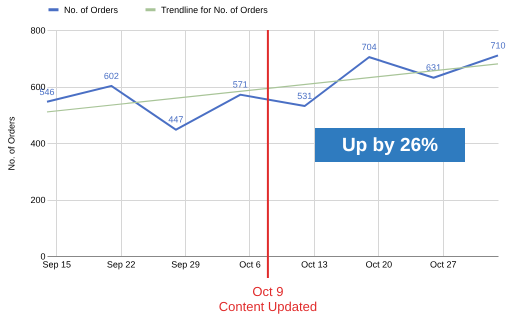 This screenshot has width=510, height=323. I want to click on data-label: 710, so click(498, 45).